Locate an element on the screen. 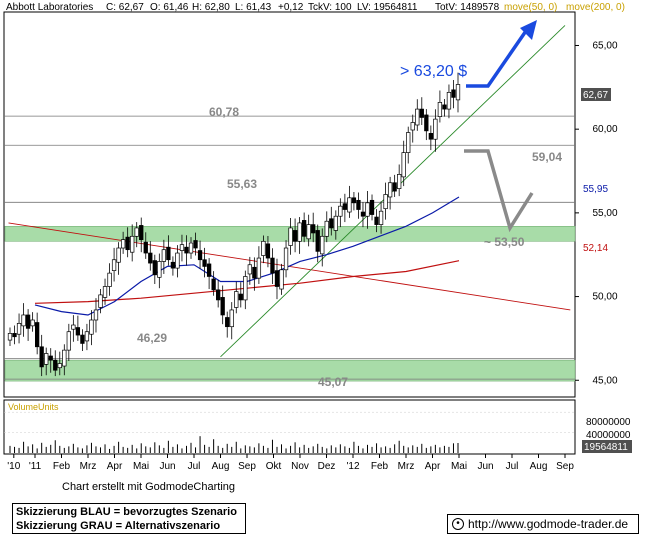  y-tick-label: 55,00 is located at coordinates (604, 213).